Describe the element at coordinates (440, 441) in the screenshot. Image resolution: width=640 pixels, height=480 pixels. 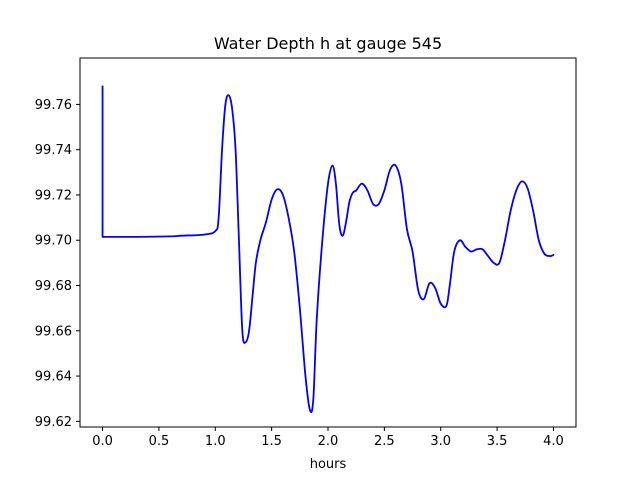
I see `x-tick-label: 3.0` at that location.